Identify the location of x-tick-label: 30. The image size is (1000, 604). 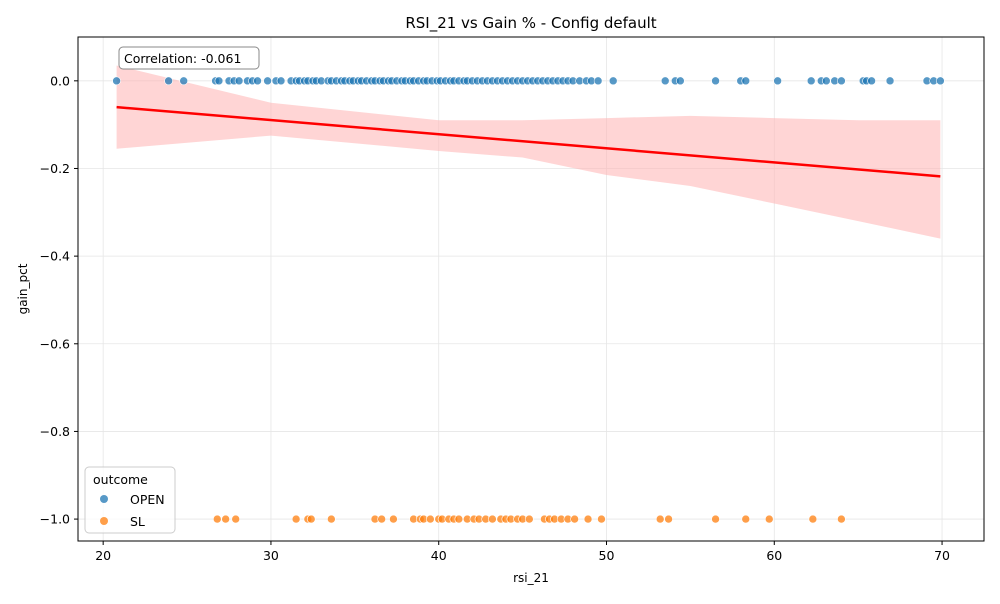
(271, 555).